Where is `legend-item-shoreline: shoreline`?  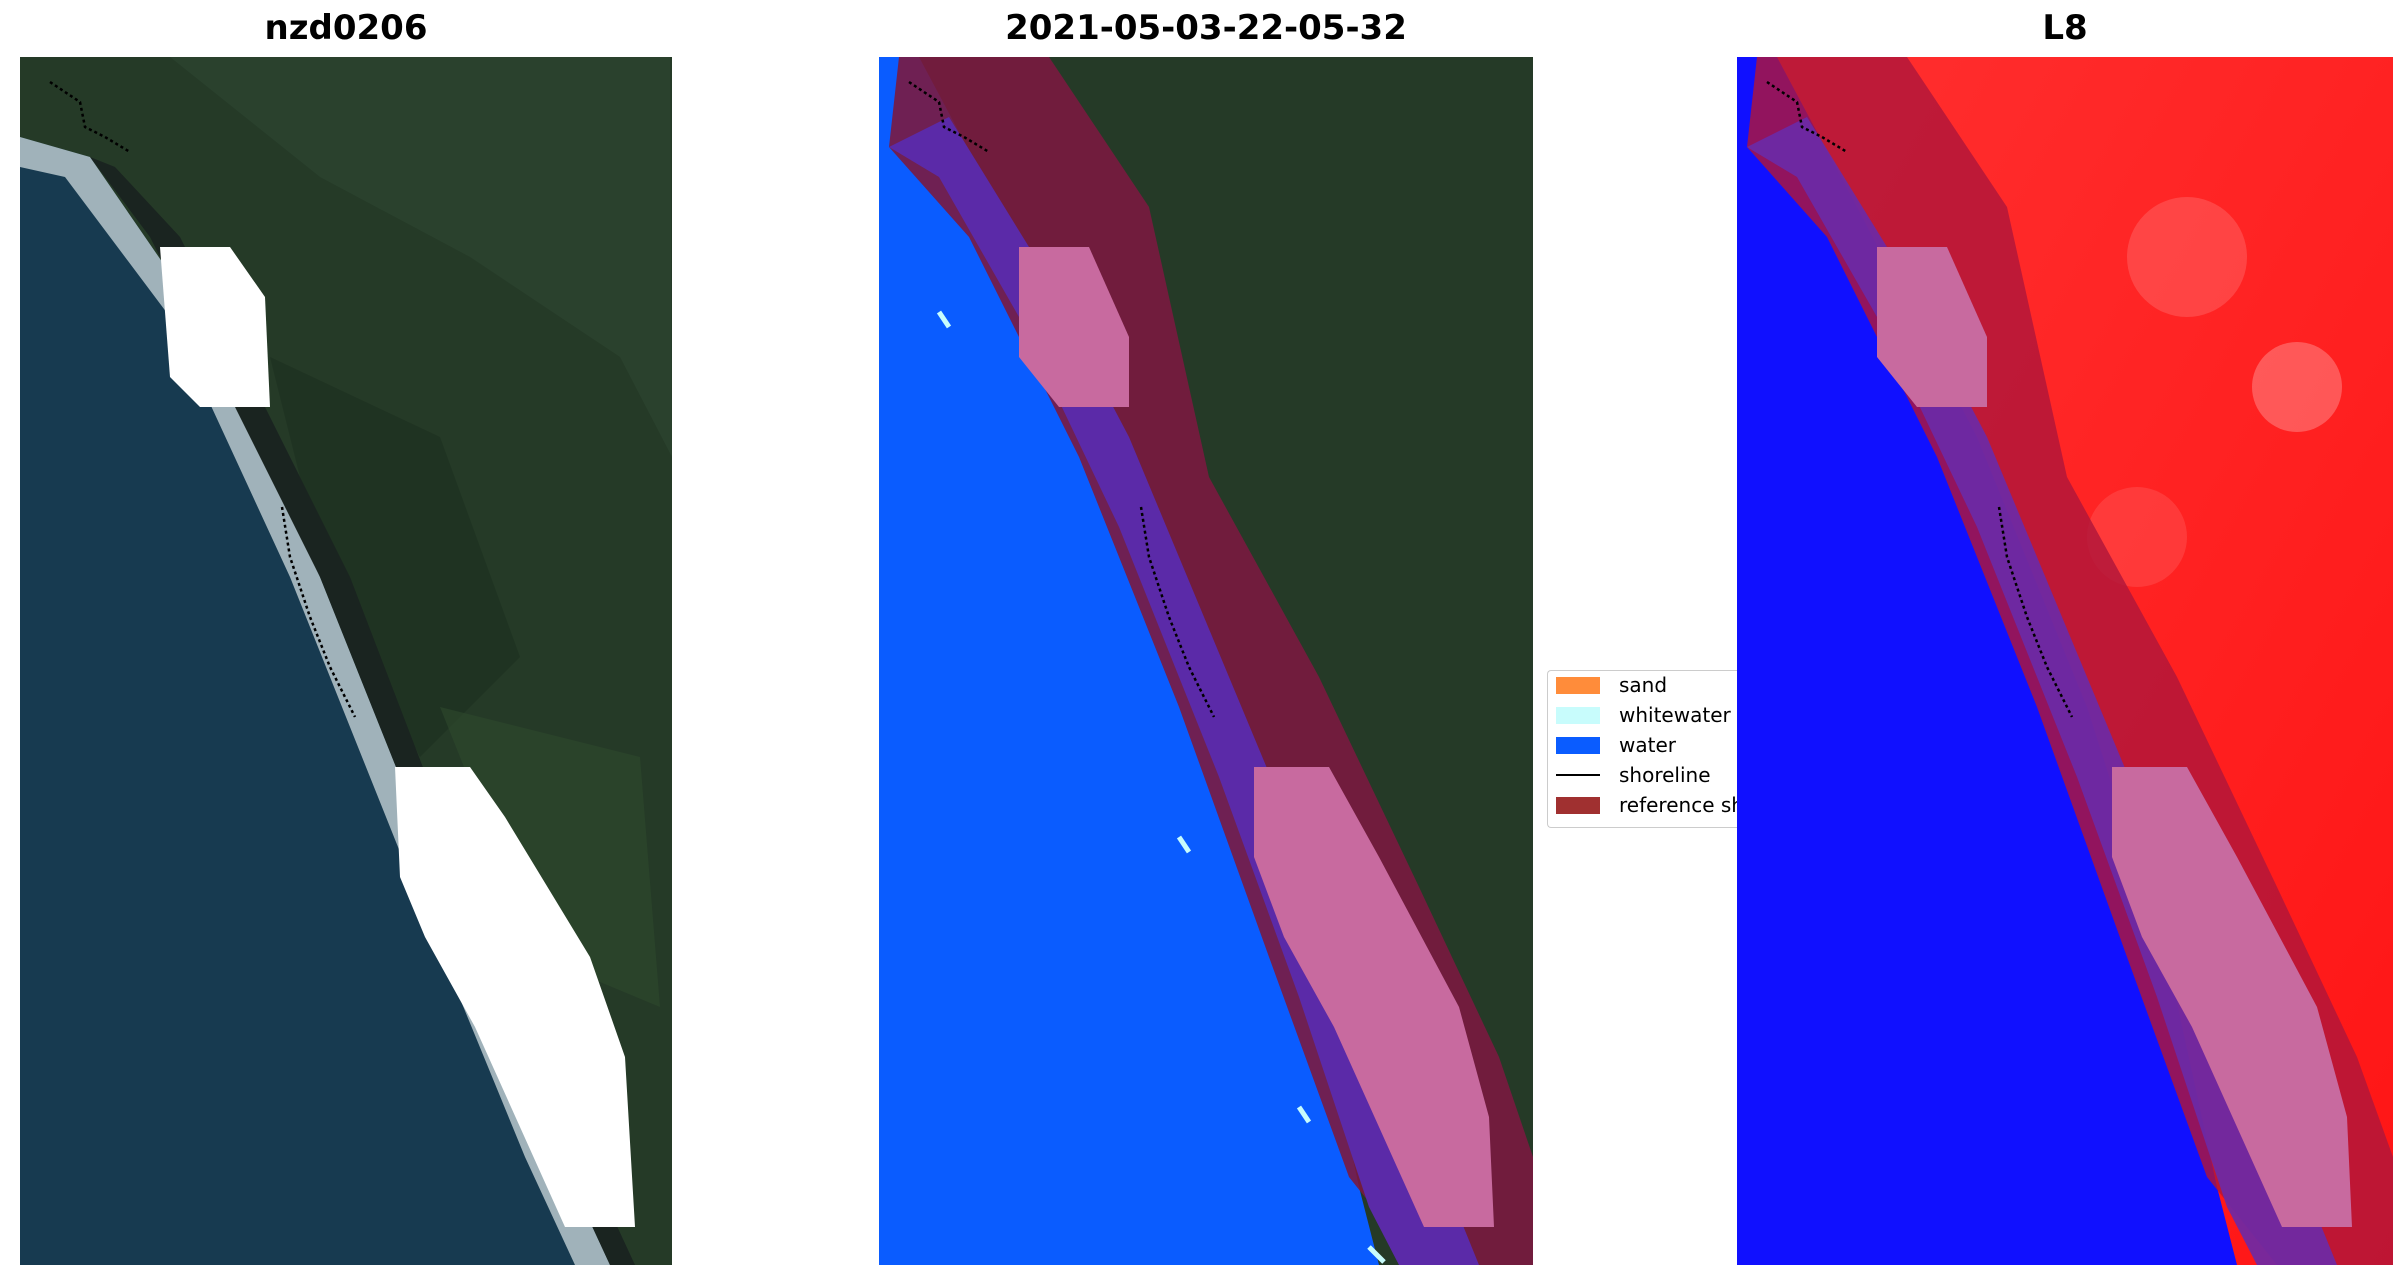
legend-item-shoreline: shoreline is located at coordinates (1633, 775).